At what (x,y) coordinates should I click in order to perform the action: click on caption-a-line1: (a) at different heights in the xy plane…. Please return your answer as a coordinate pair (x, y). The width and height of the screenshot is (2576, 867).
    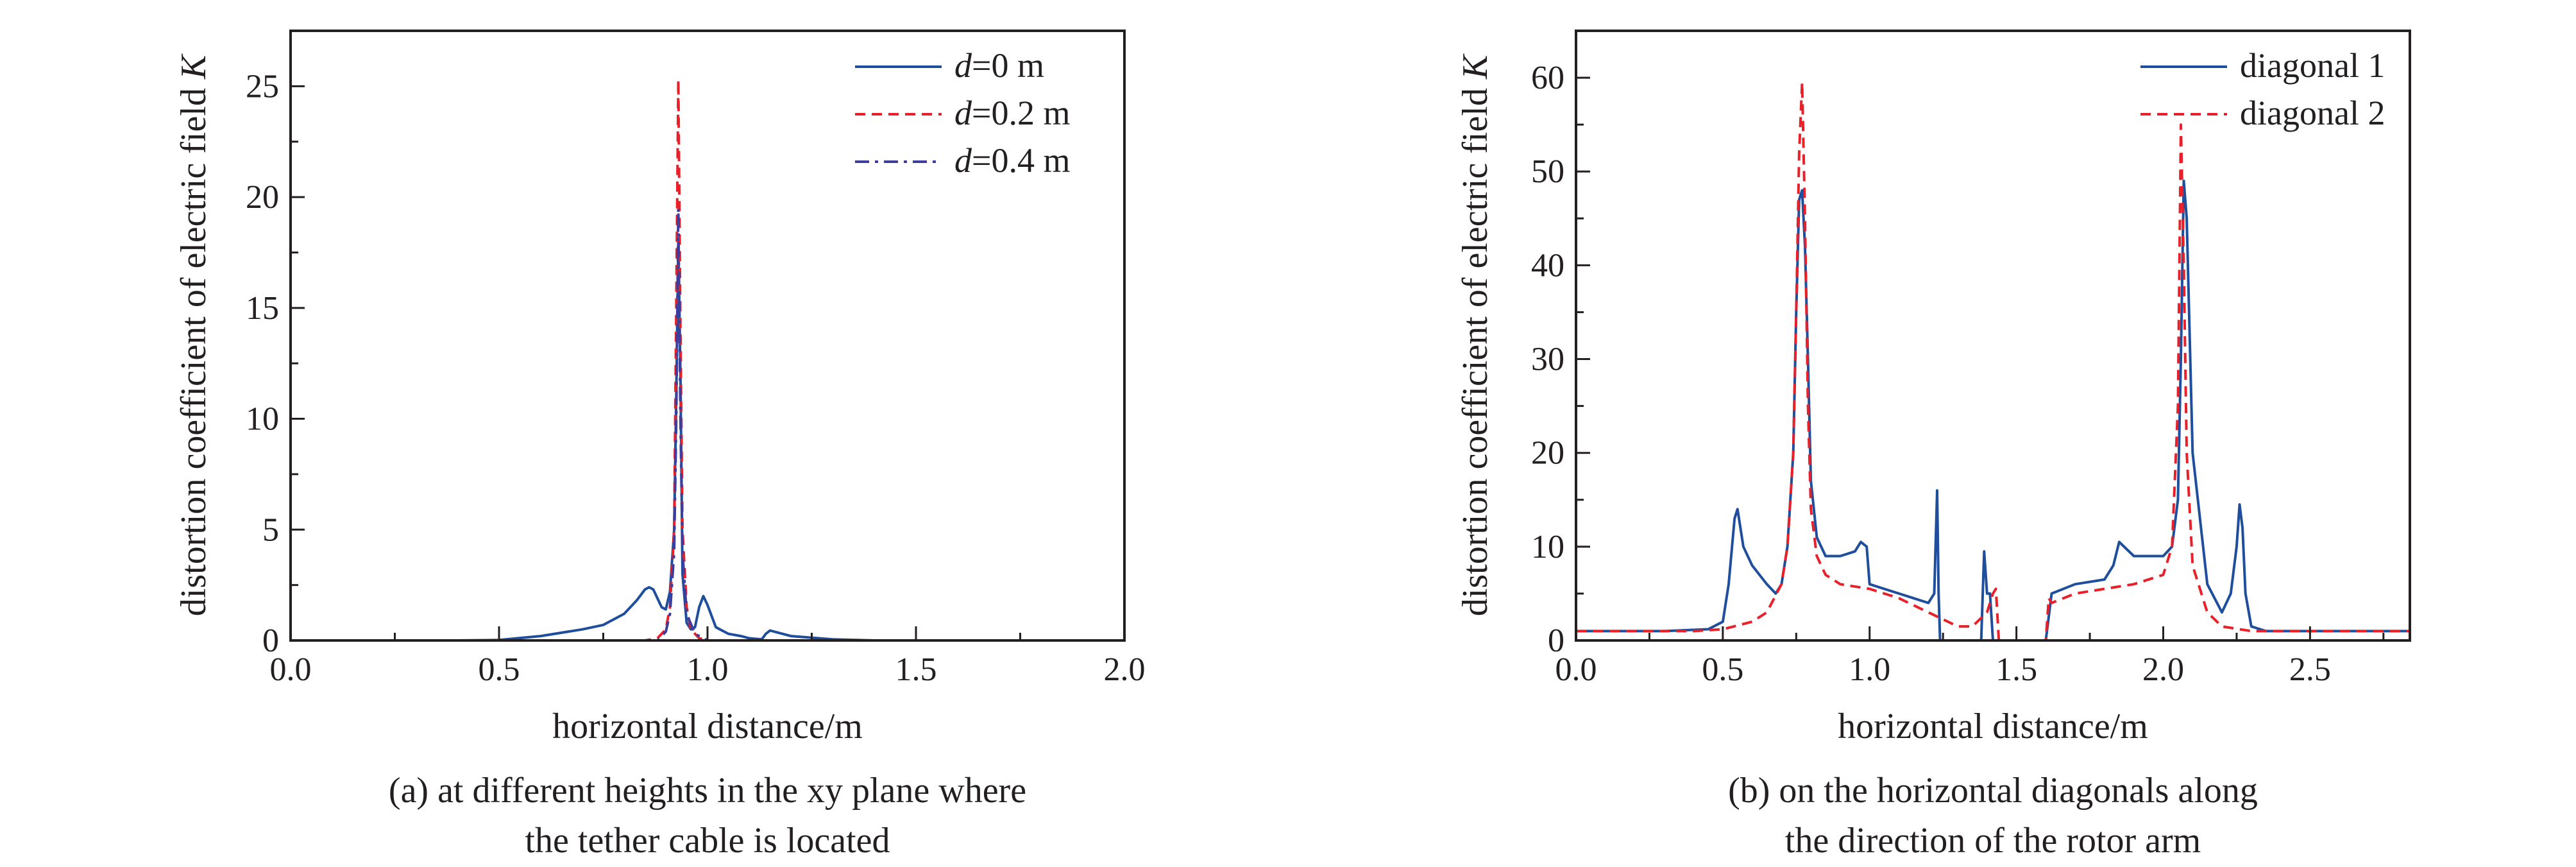
    Looking at the image, I should click on (707, 791).